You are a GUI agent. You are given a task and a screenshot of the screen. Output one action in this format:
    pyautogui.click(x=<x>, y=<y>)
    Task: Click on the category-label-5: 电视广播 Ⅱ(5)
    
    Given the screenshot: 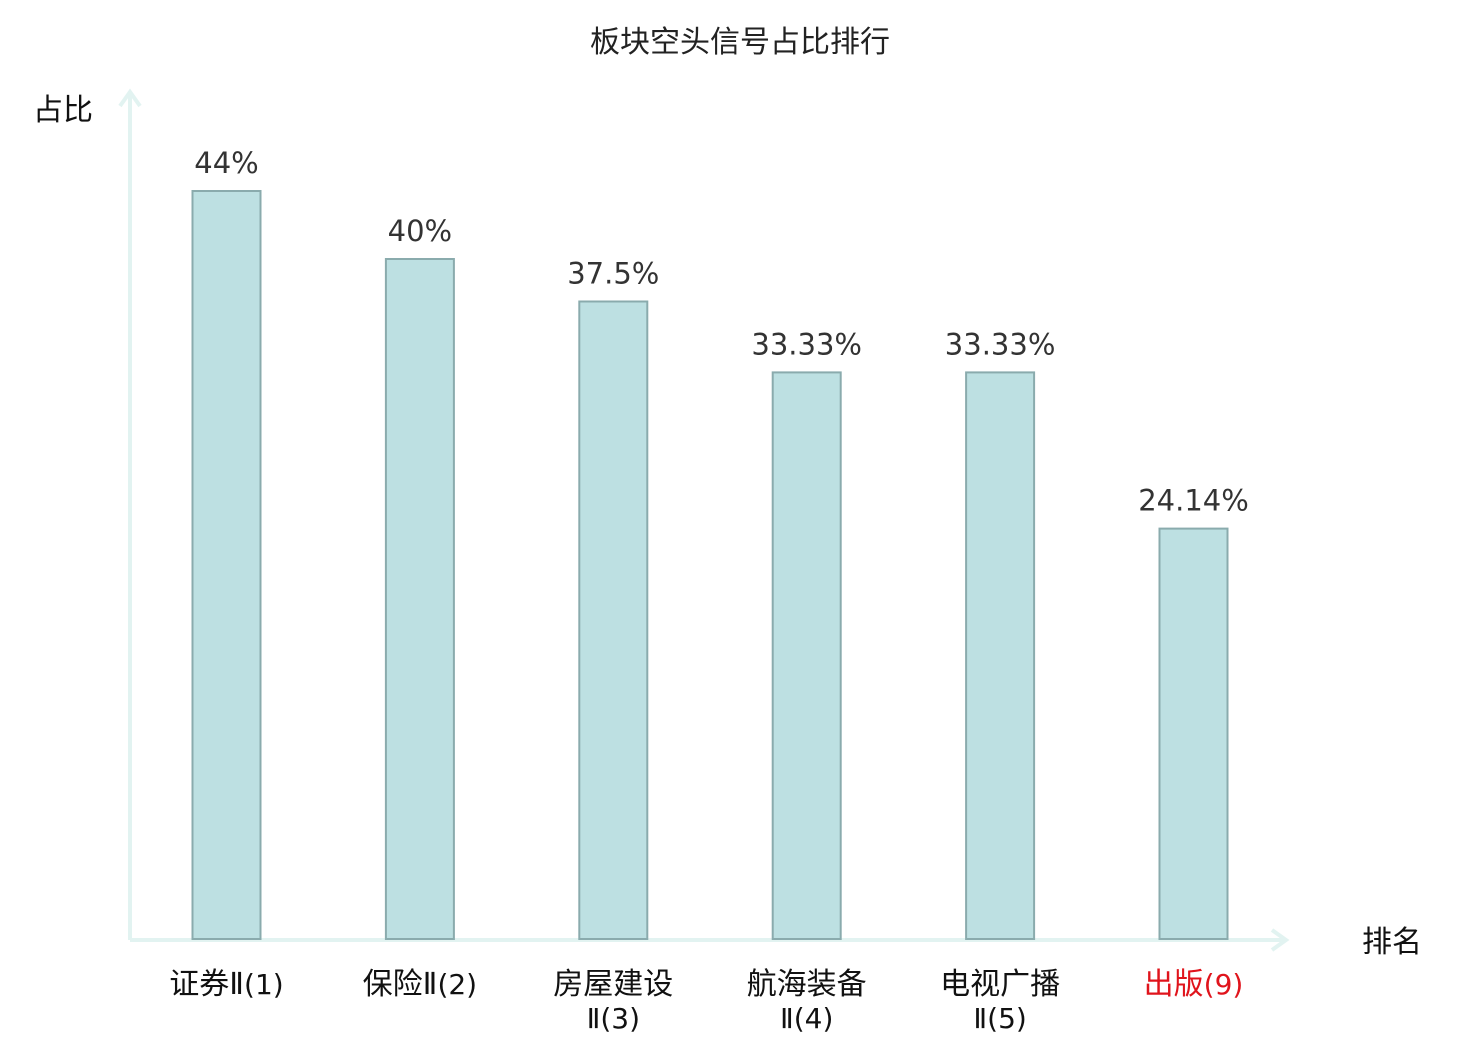 What is the action you would take?
    pyautogui.click(x=1000, y=1001)
    